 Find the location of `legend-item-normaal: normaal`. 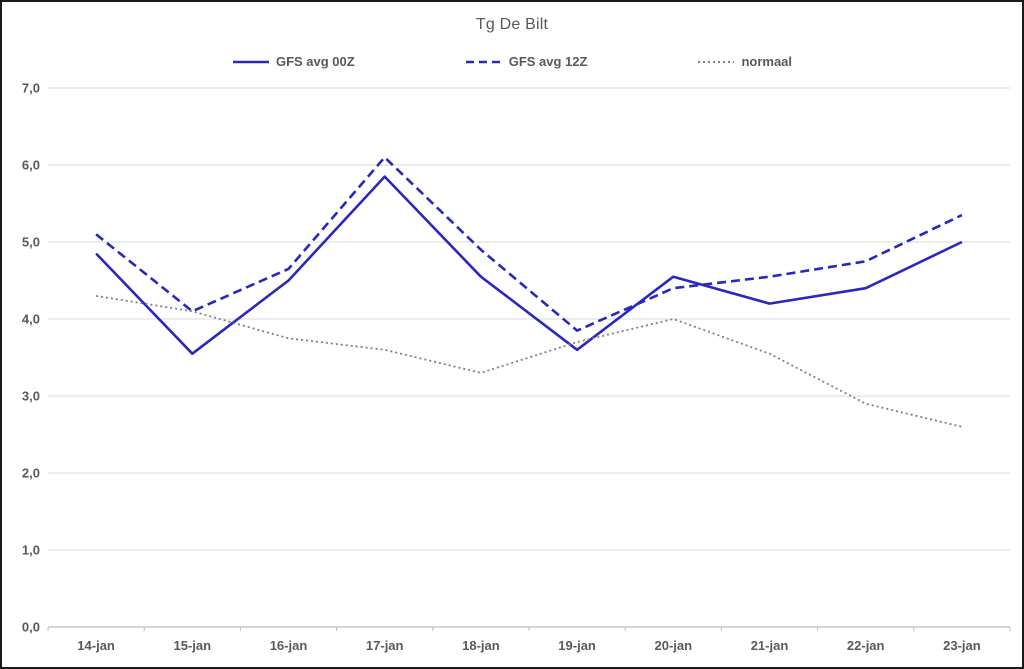

legend-item-normaal: normaal is located at coordinates (744, 61).